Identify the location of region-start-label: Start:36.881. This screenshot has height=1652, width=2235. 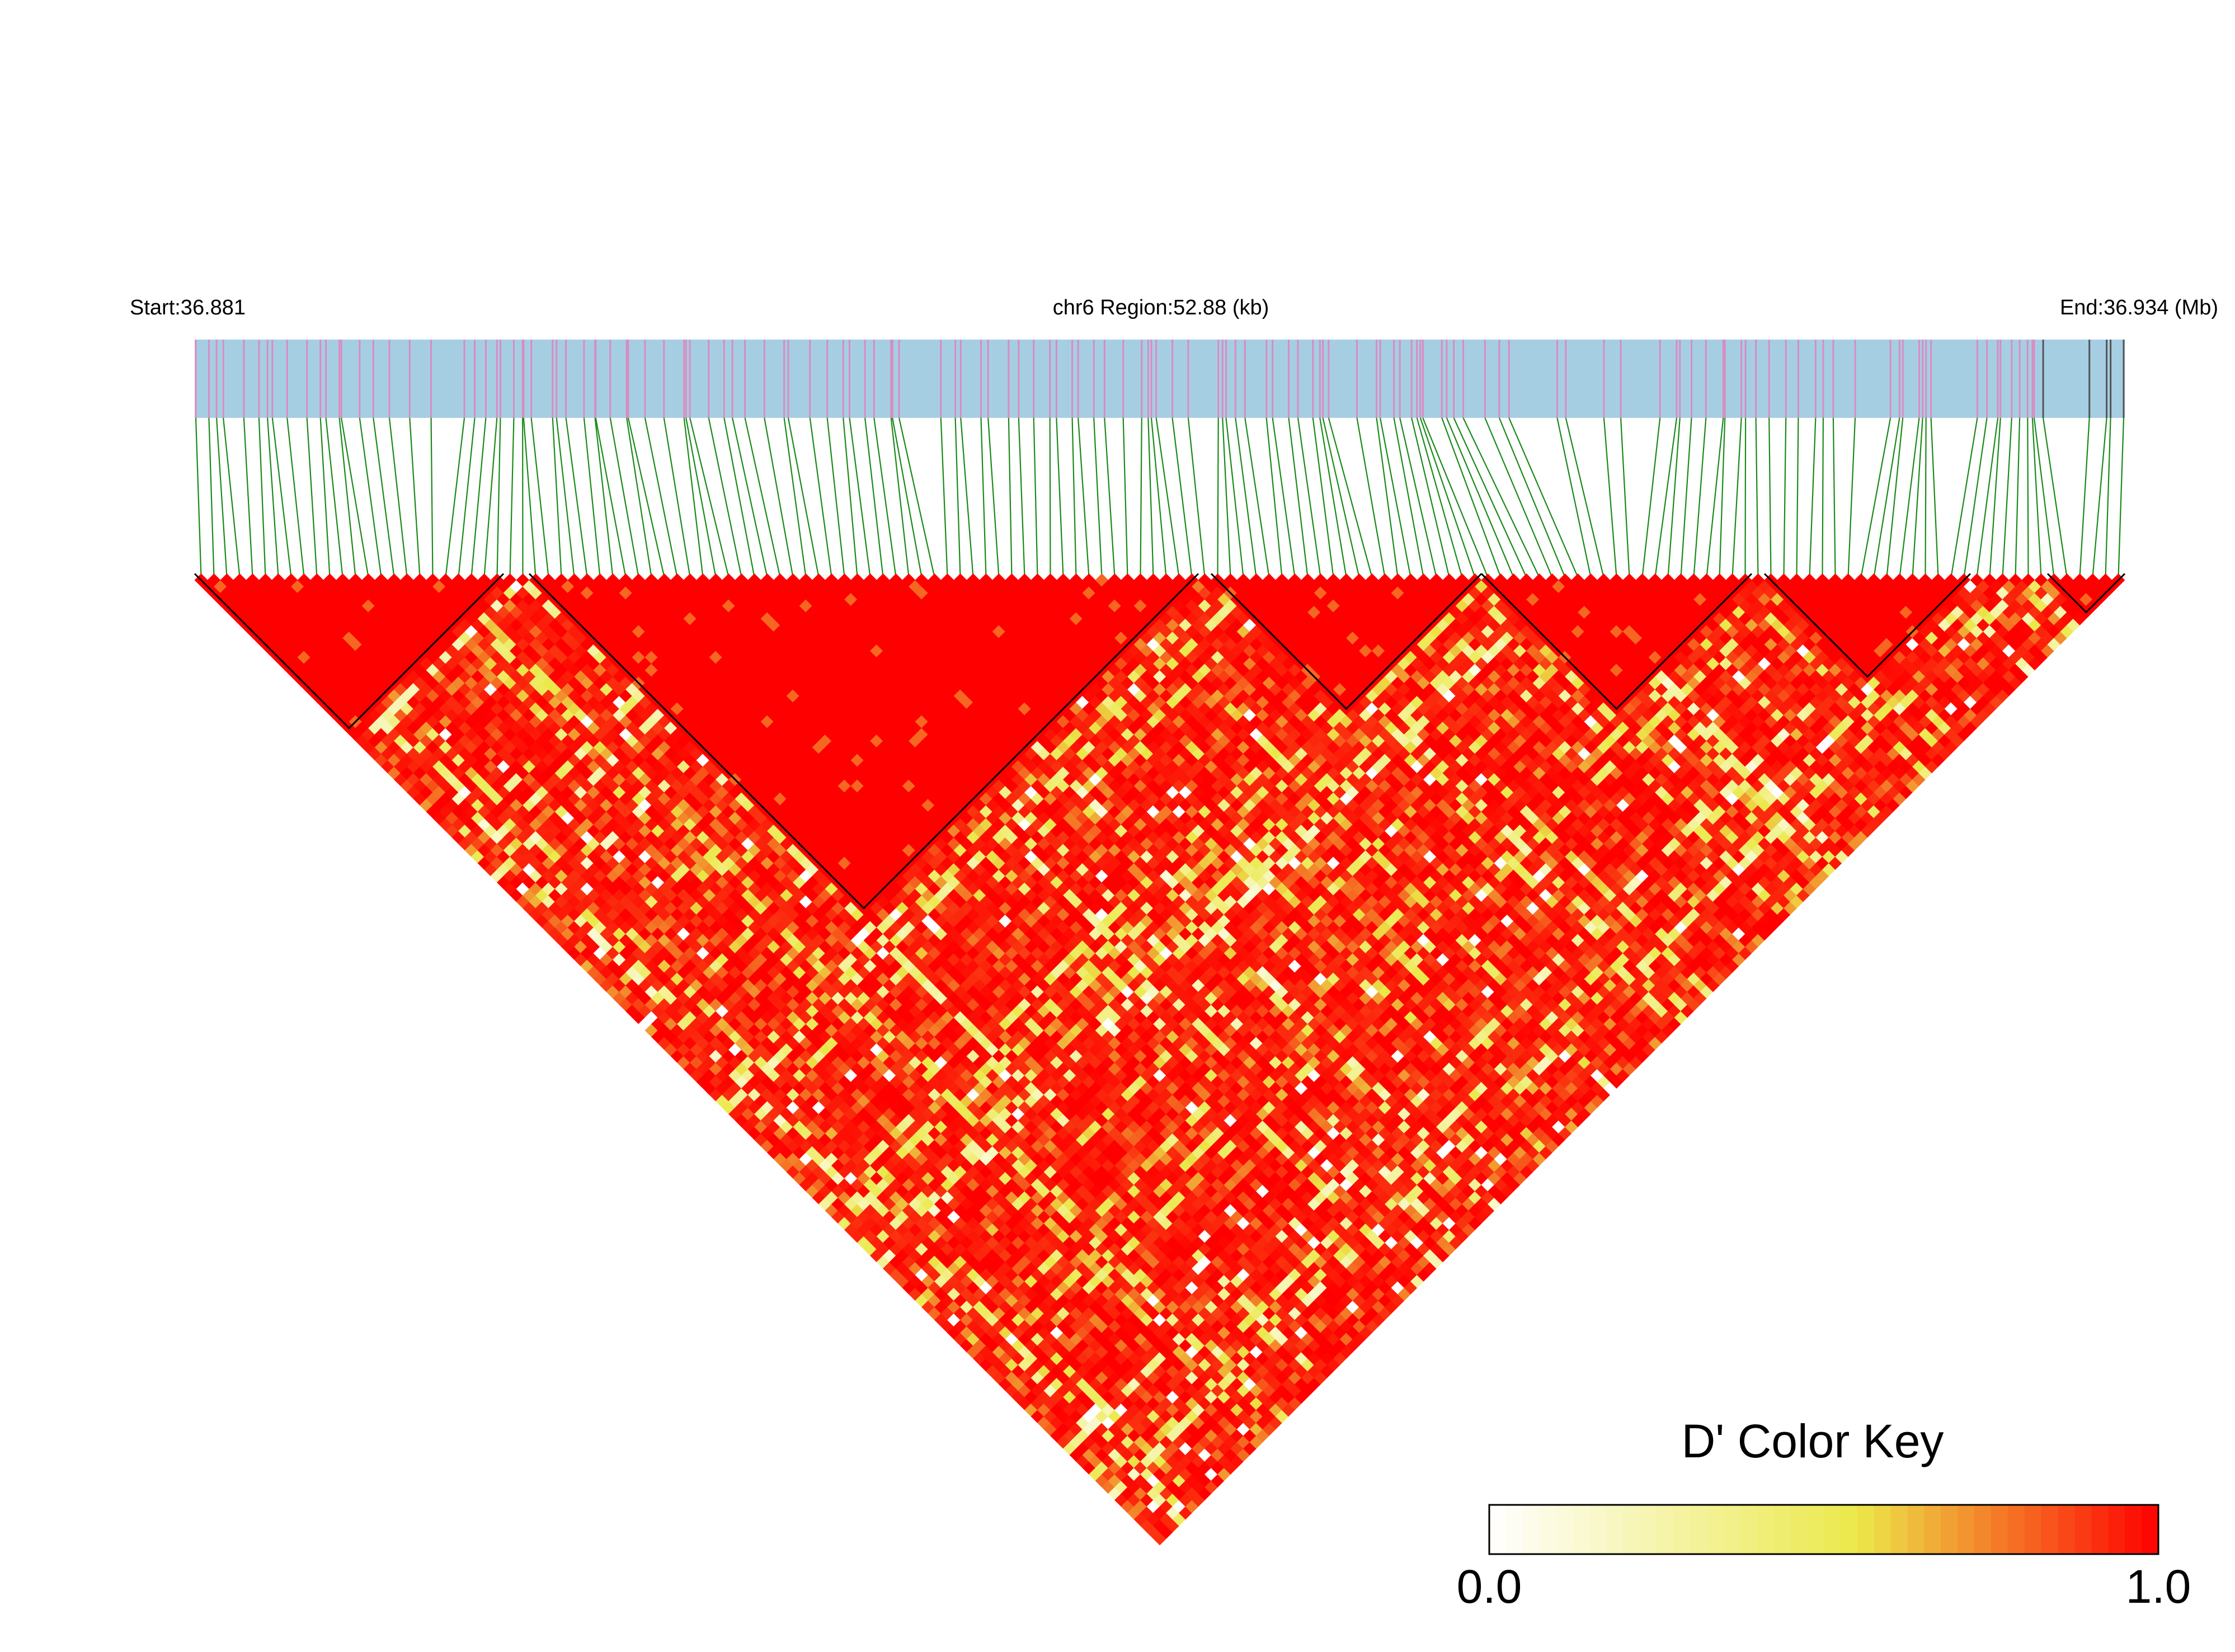
(188, 308).